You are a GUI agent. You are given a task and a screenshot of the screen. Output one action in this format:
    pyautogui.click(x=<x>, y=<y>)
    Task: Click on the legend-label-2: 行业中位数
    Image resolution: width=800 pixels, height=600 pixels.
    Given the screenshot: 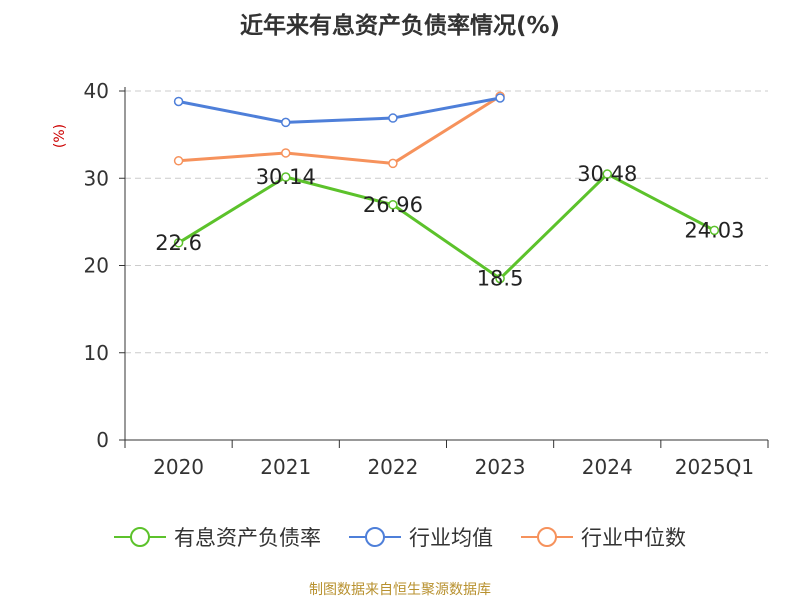 What is the action you would take?
    pyautogui.click(x=633, y=538)
    